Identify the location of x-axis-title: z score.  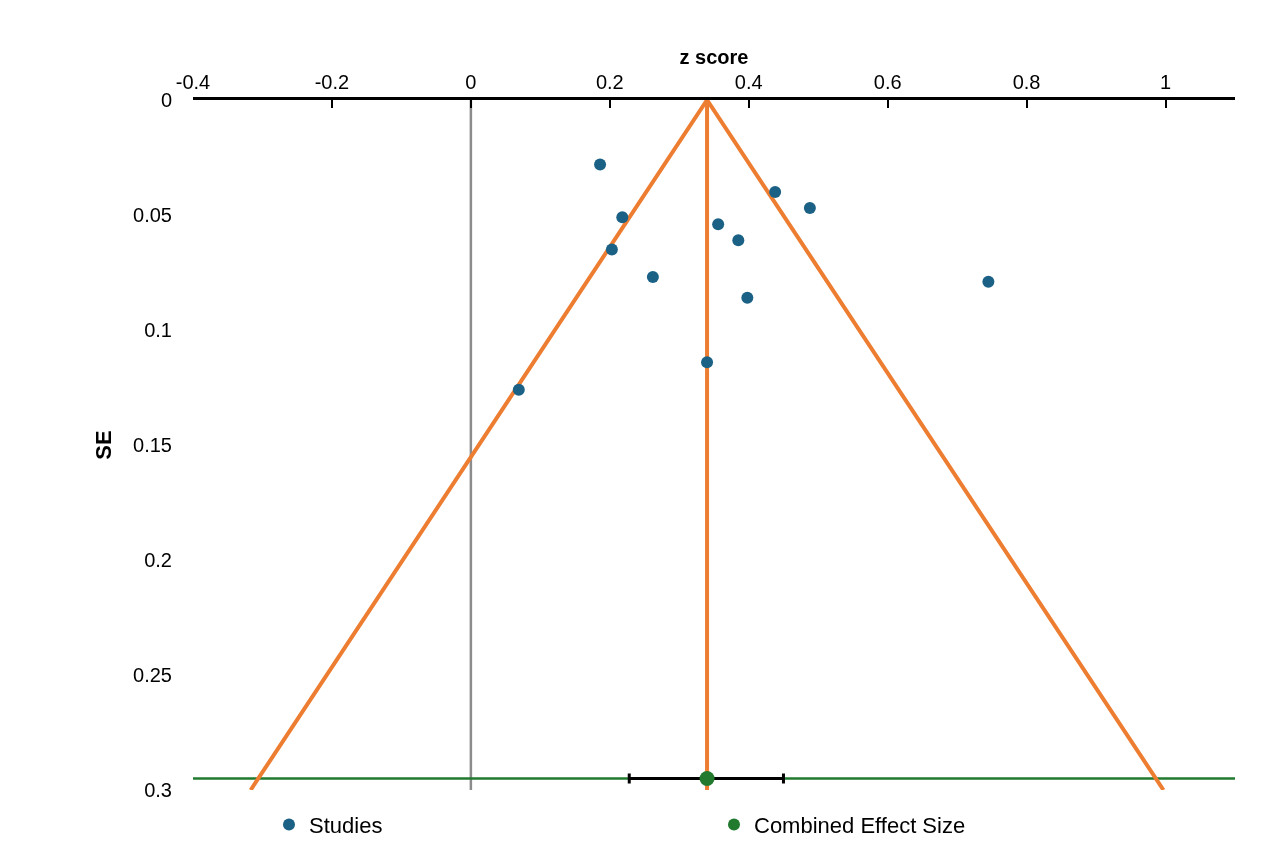
(714, 56).